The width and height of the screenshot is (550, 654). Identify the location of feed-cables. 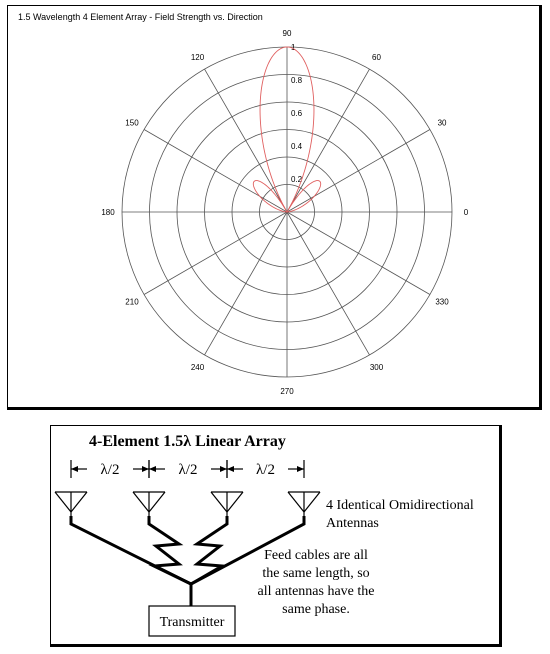
(187, 561).